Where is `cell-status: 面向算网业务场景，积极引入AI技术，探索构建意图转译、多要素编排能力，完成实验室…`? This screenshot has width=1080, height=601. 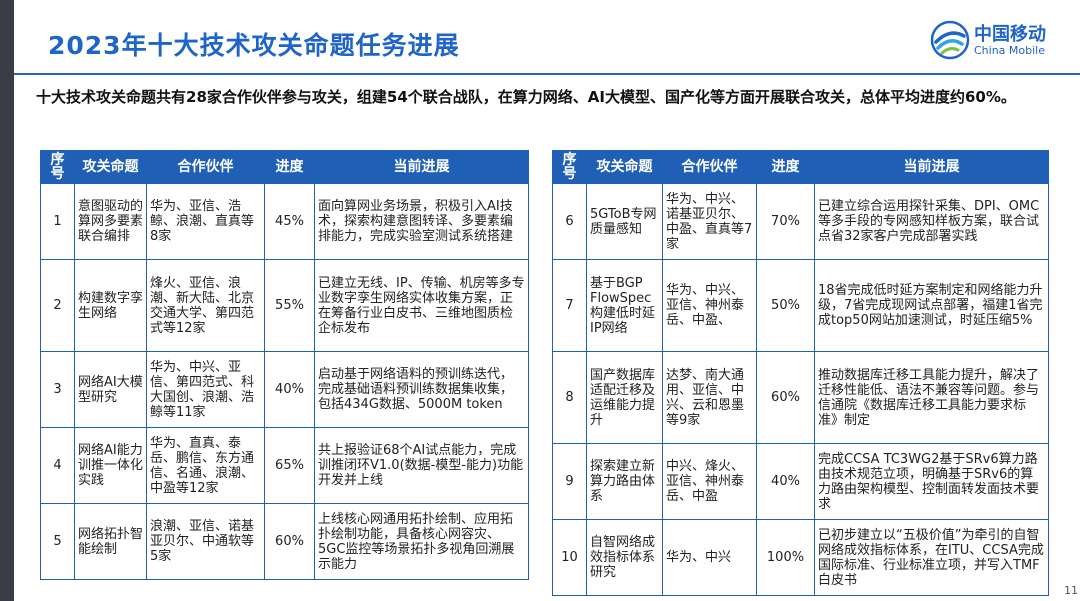
cell-status: 面向算网业务场景，积极引入AI技术，探索构建意图转译、多要素编排能力，完成实验室… is located at coordinates (421, 221).